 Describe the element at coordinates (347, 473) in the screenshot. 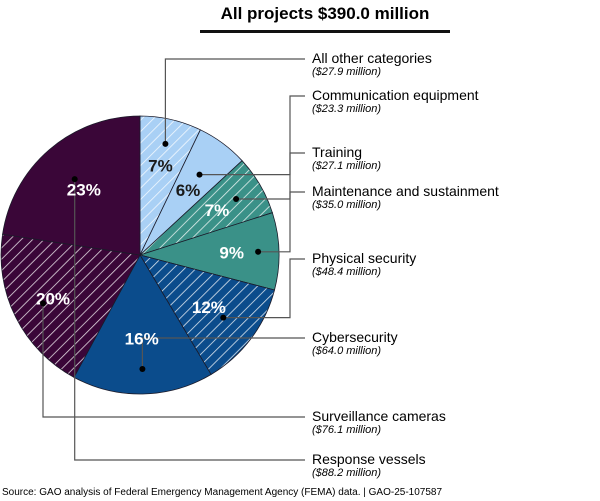

I see `slice-amount: ($88.2 million)` at that location.